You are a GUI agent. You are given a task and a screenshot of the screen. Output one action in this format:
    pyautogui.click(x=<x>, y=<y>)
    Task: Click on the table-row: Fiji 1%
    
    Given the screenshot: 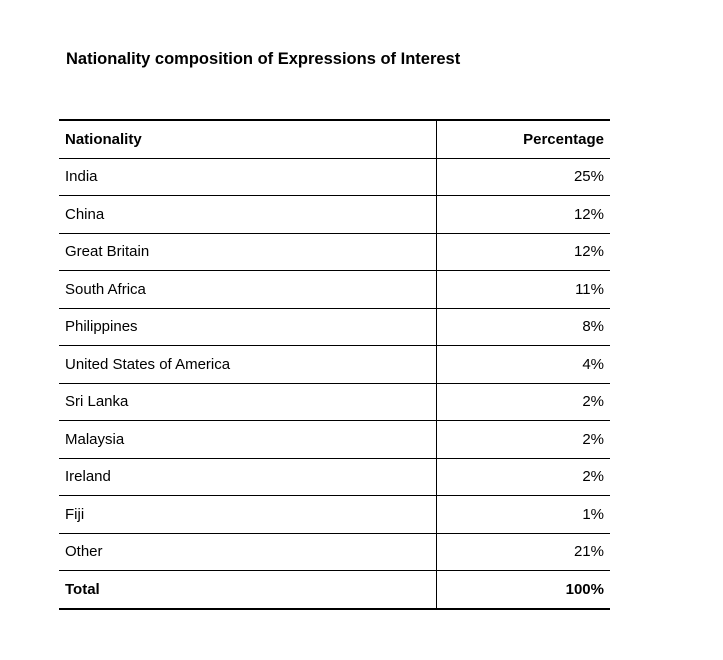 What is the action you would take?
    pyautogui.click(x=334, y=514)
    